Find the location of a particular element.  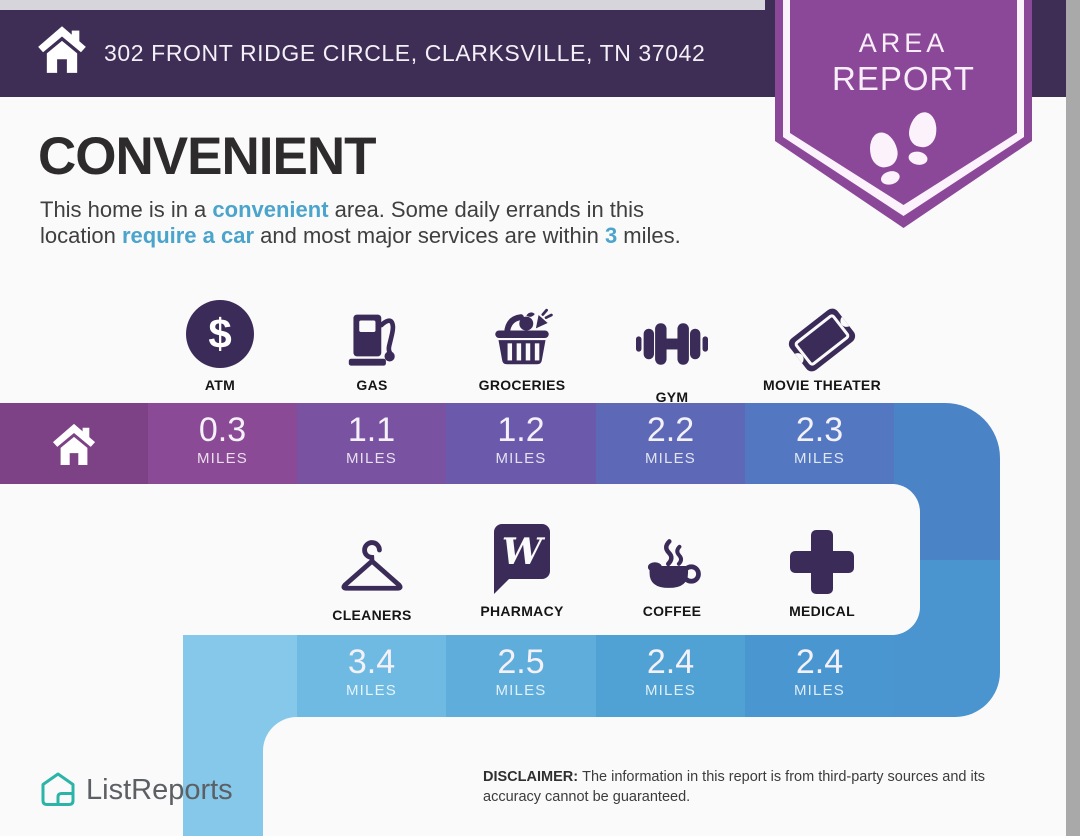

poi-label: MOVIE THEATER is located at coordinates (822, 385).